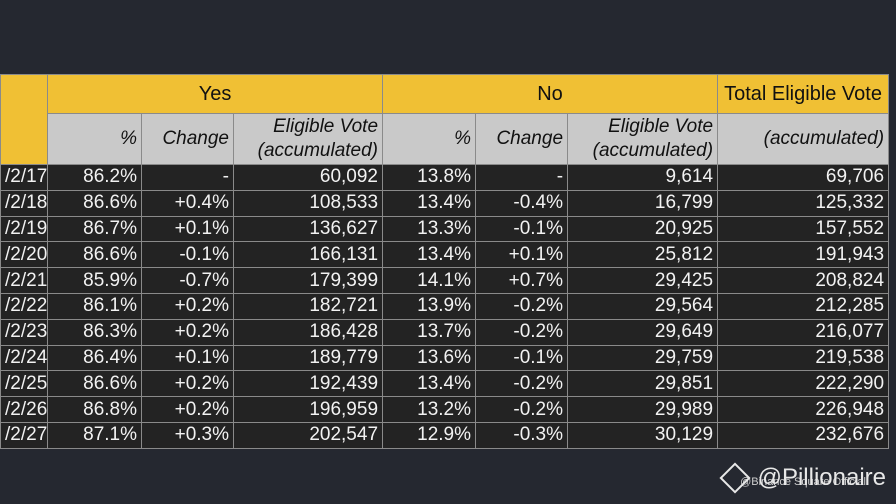 This screenshot has width=896, height=504. What do you see at coordinates (643, 358) in the screenshot?
I see `no-votes-cell: 29,759` at bounding box center [643, 358].